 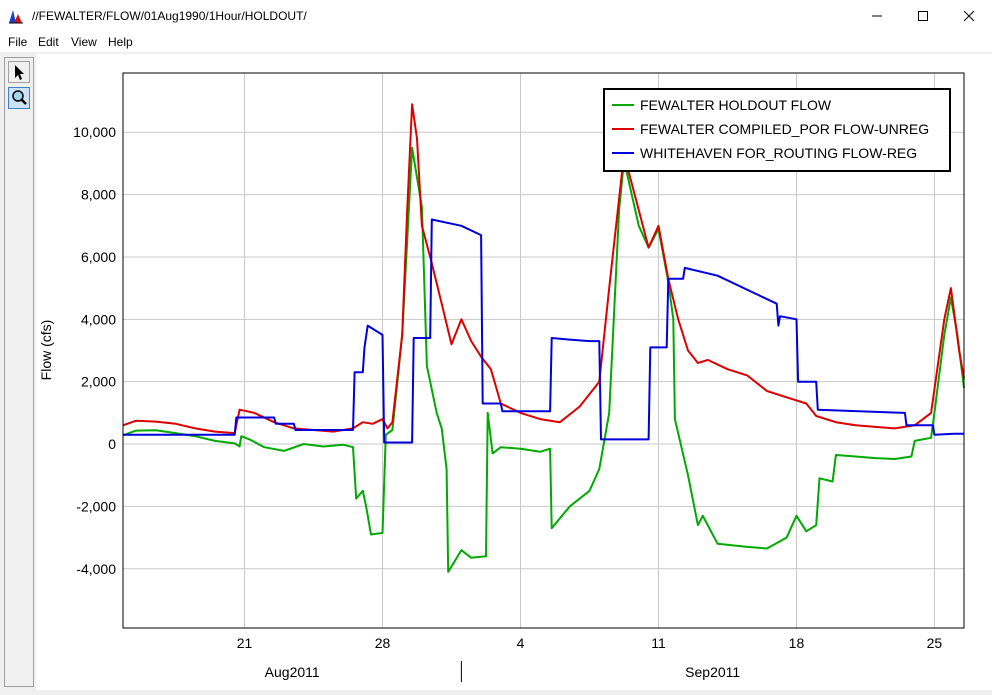 What do you see at coordinates (521, 643) in the screenshot?
I see `x-tick-label: 4` at bounding box center [521, 643].